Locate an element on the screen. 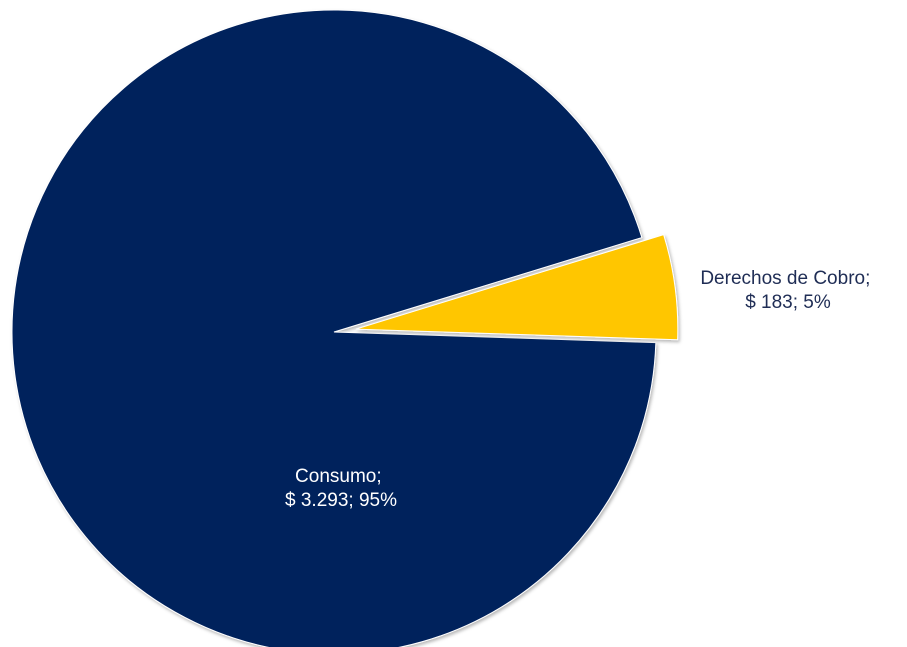  slice-label-consumo-value: $ 3.293; 95% is located at coordinates (341, 500).